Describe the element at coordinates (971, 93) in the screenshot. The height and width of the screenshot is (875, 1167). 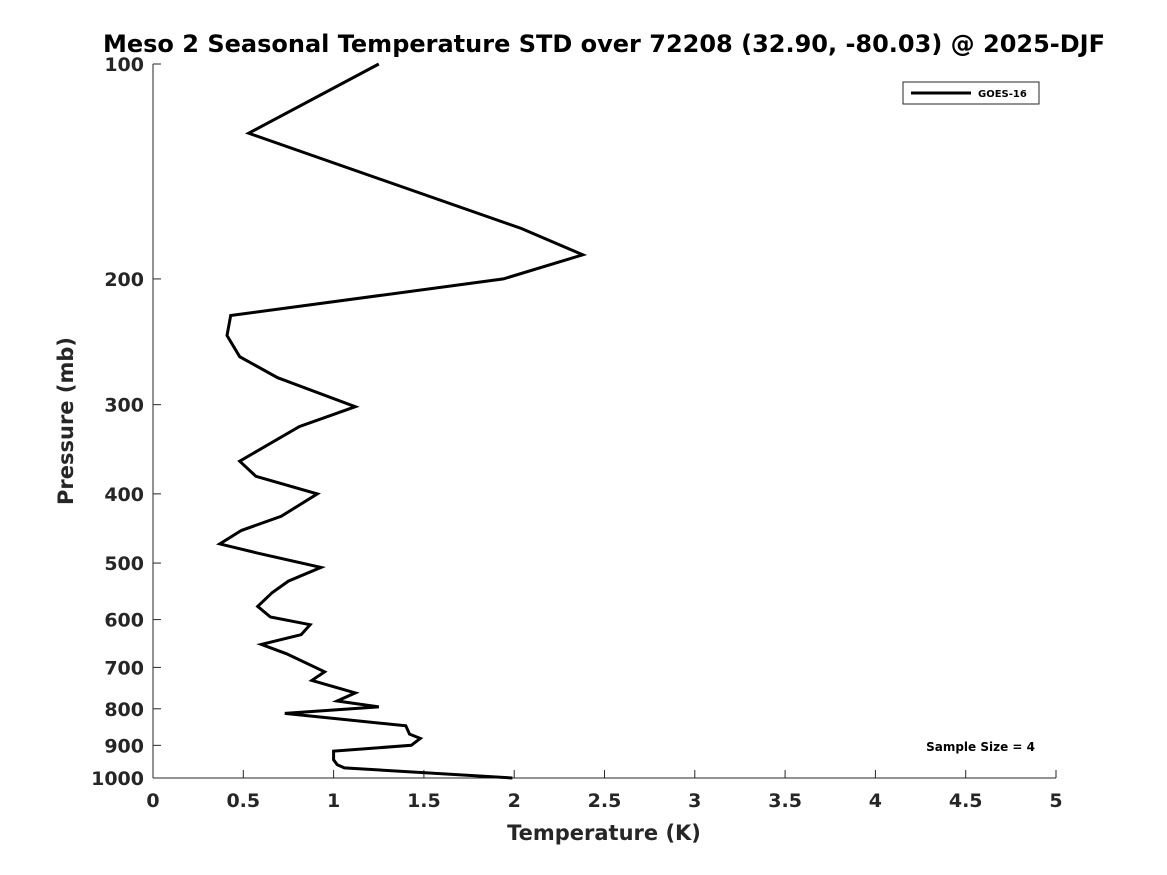
I see `legend: GOES-16` at that location.